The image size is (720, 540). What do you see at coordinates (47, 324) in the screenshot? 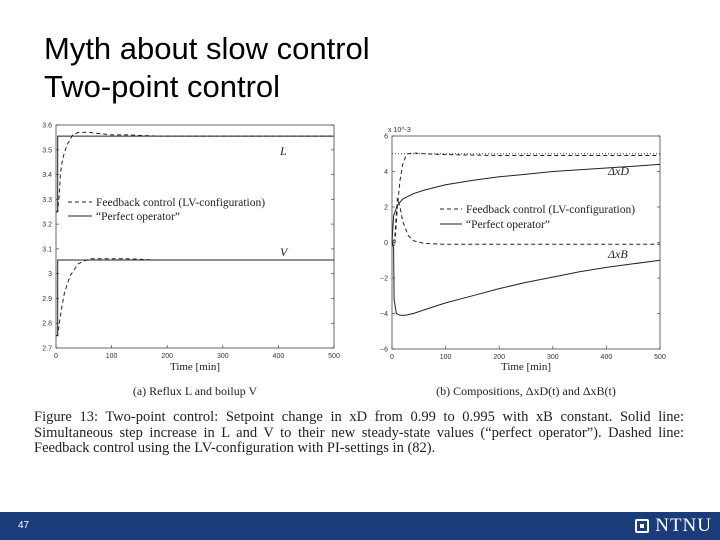
I see `a-ytick-label: 2.8` at bounding box center [47, 324].